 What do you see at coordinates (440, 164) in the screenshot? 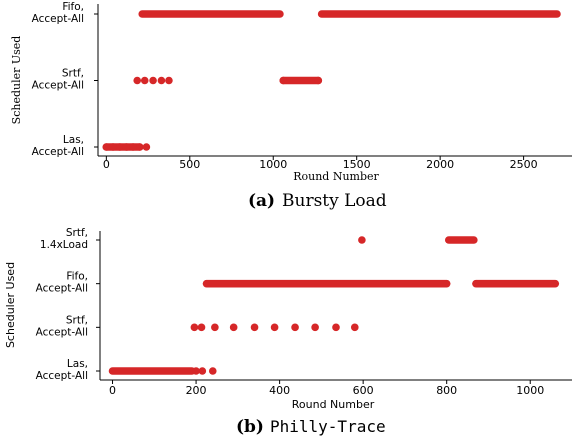
I see `x-tick-label: 2000` at bounding box center [440, 164].